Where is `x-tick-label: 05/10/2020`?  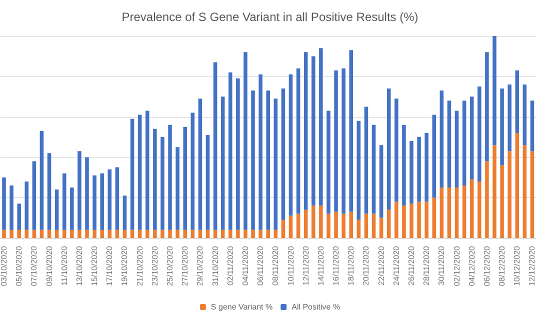 x-tick-label: 05/10/2020 is located at coordinates (19, 265).